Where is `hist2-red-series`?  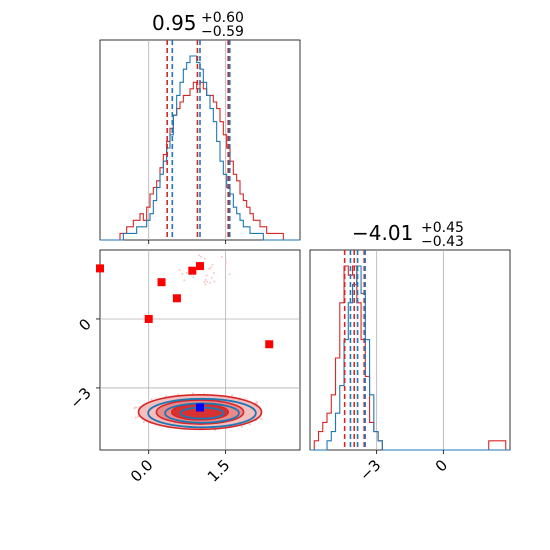
hist2-red-series is located at coordinates (410, 358).